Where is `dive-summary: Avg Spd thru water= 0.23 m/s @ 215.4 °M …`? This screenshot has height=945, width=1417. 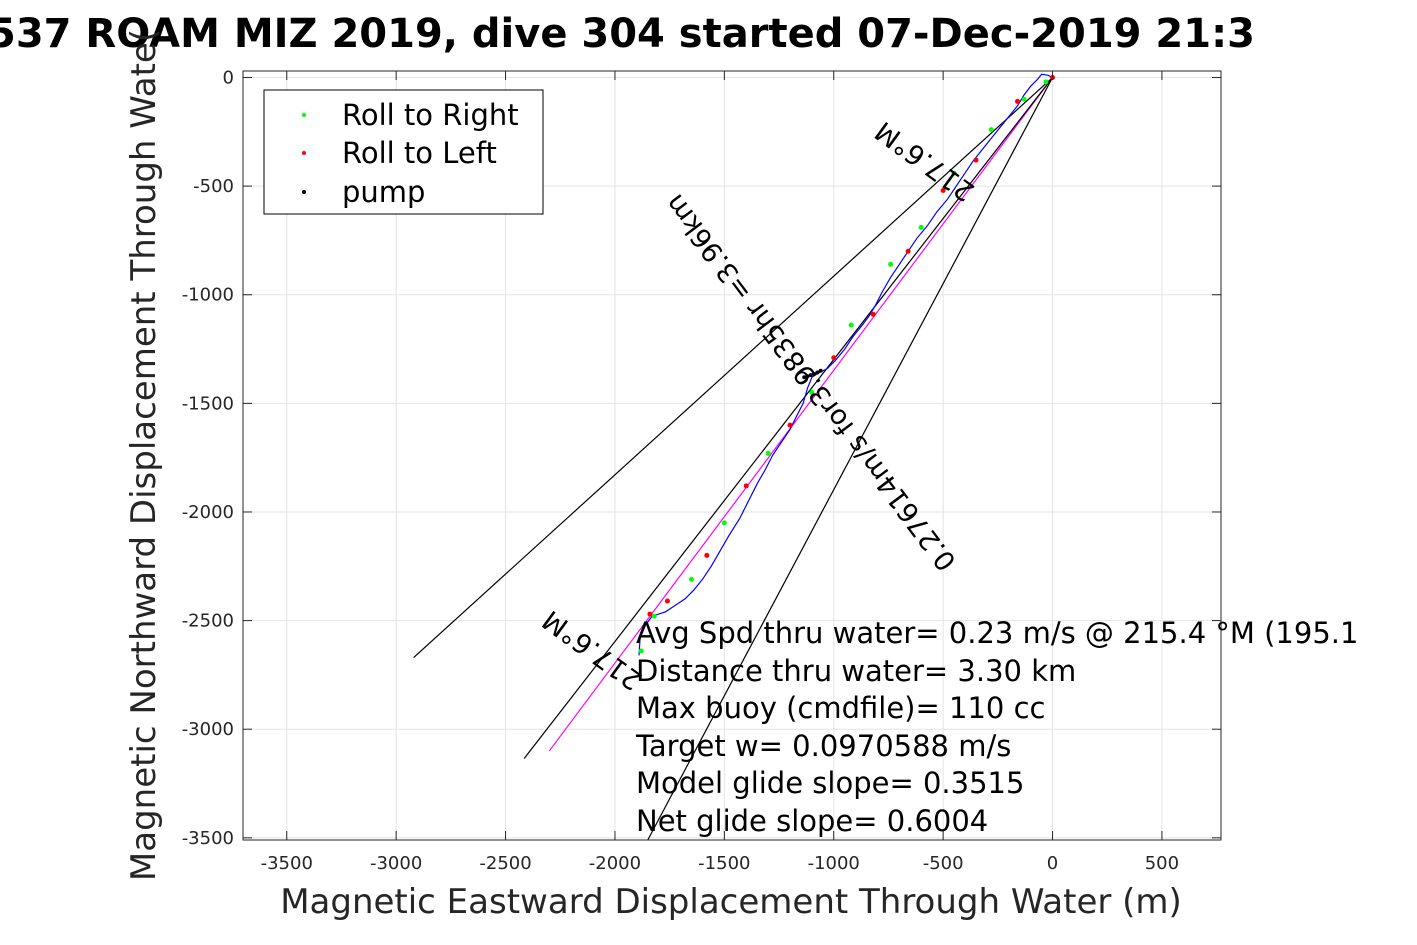
dive-summary: Avg Spd thru water= 0.23 m/s @ 215.4 °M … is located at coordinates (996, 727).